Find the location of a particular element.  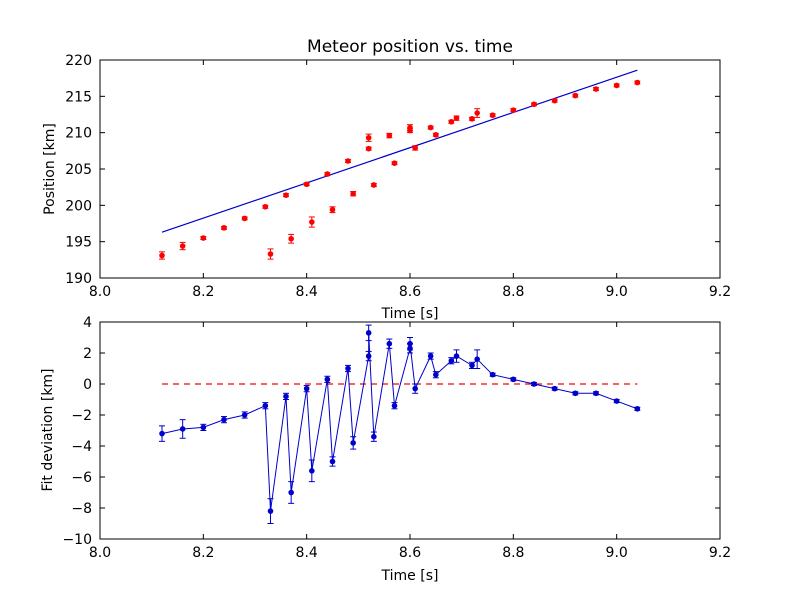

position-chart-title: Meteor position vs. time is located at coordinates (410, 47).